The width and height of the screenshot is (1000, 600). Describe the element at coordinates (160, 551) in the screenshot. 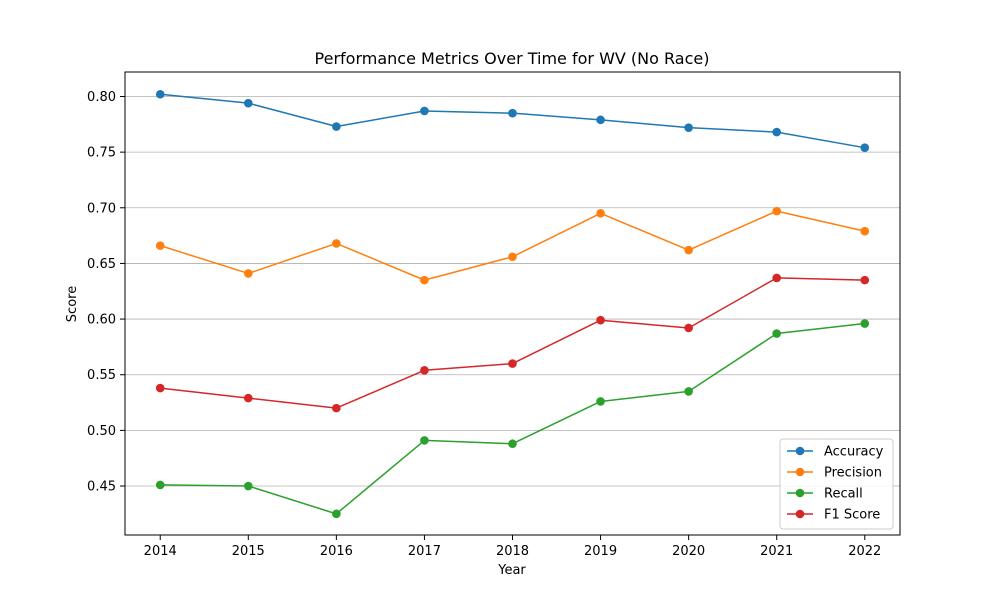

I see `x-tick-label: 2014` at that location.